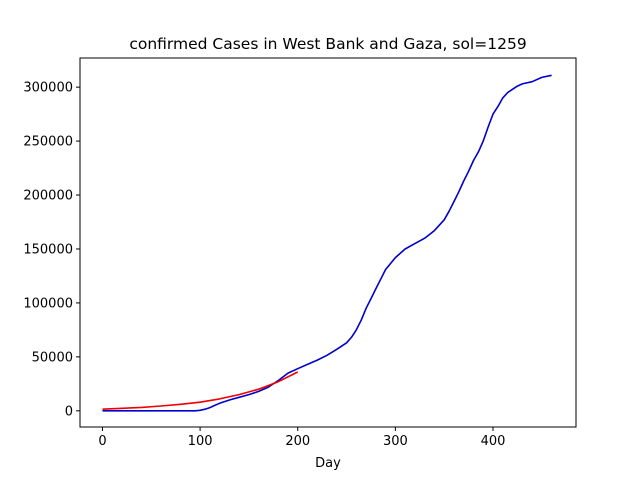 The width and height of the screenshot is (640, 480). Describe the element at coordinates (493, 441) in the screenshot. I see `x-tick-label: 400` at that location.